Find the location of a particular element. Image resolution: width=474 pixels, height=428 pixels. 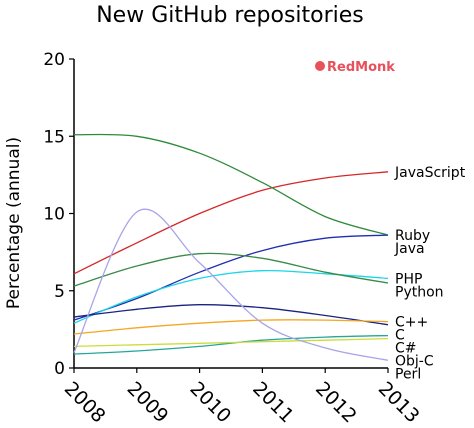

redmonk-logo: RedMonk is located at coordinates (355, 67).